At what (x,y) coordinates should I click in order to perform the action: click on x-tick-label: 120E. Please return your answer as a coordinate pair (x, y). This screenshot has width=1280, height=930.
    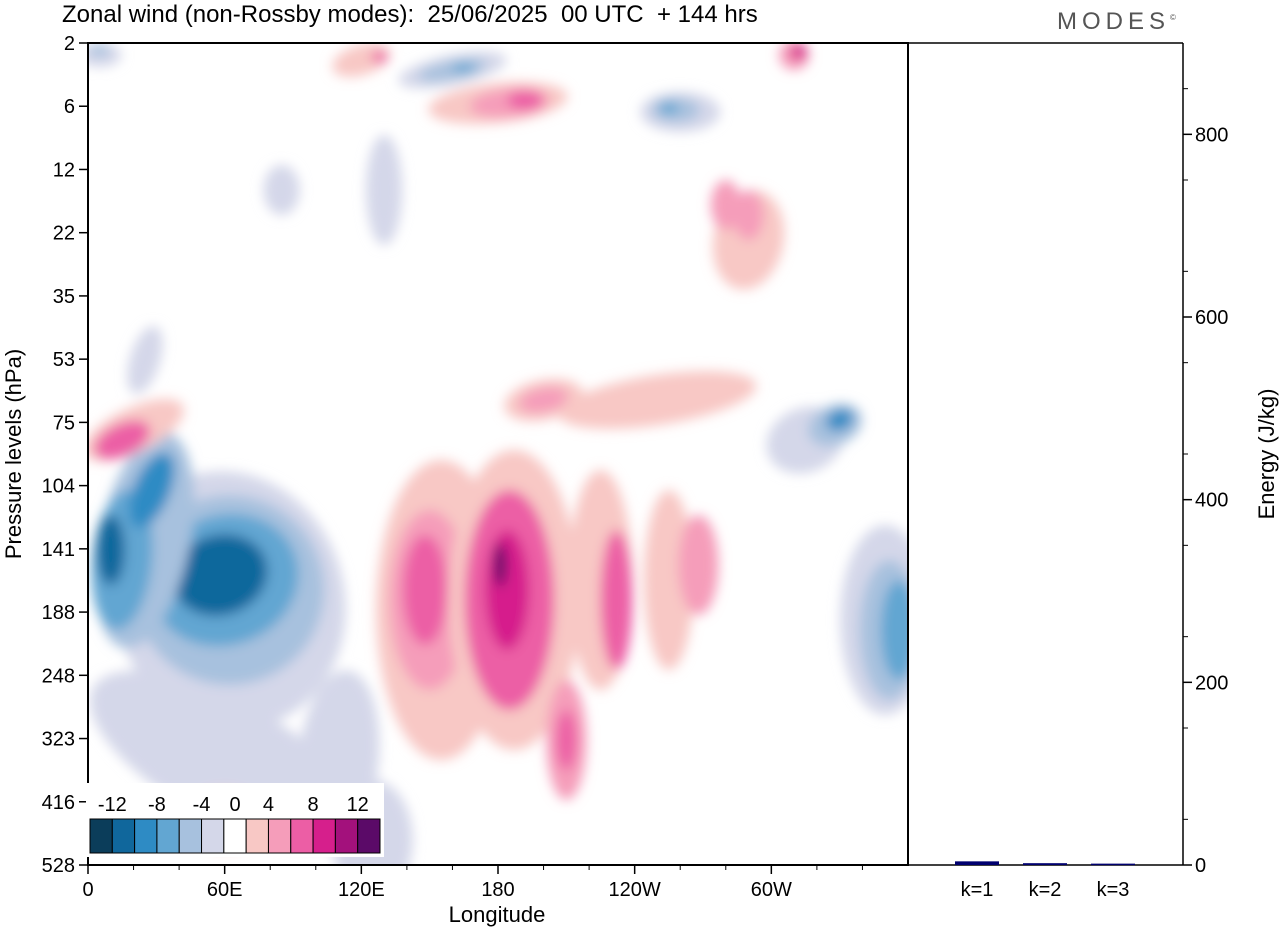
    Looking at the image, I should click on (361, 890).